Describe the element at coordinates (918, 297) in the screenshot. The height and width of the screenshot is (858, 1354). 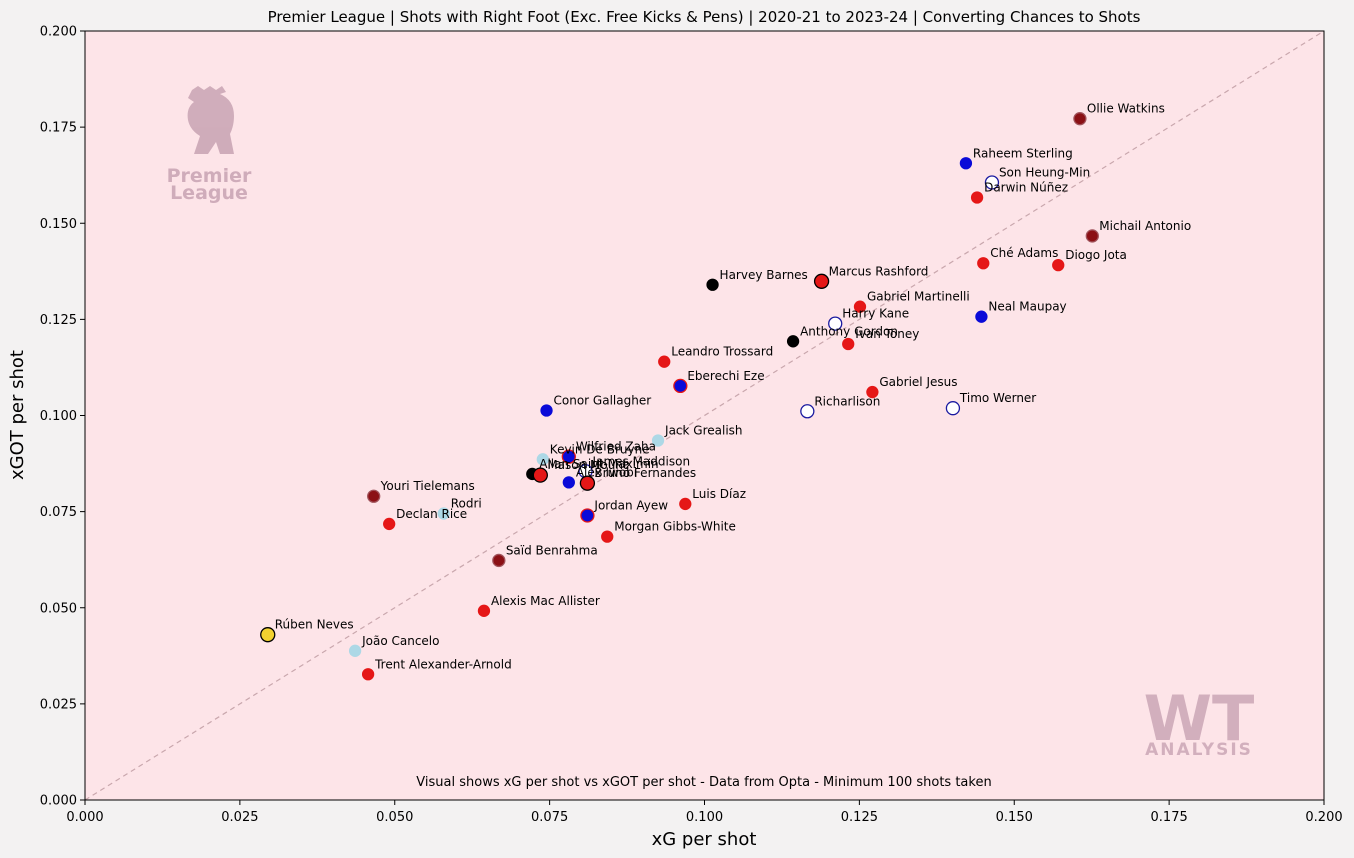
I see `data-point-label: Gabriel Martinelli` at that location.